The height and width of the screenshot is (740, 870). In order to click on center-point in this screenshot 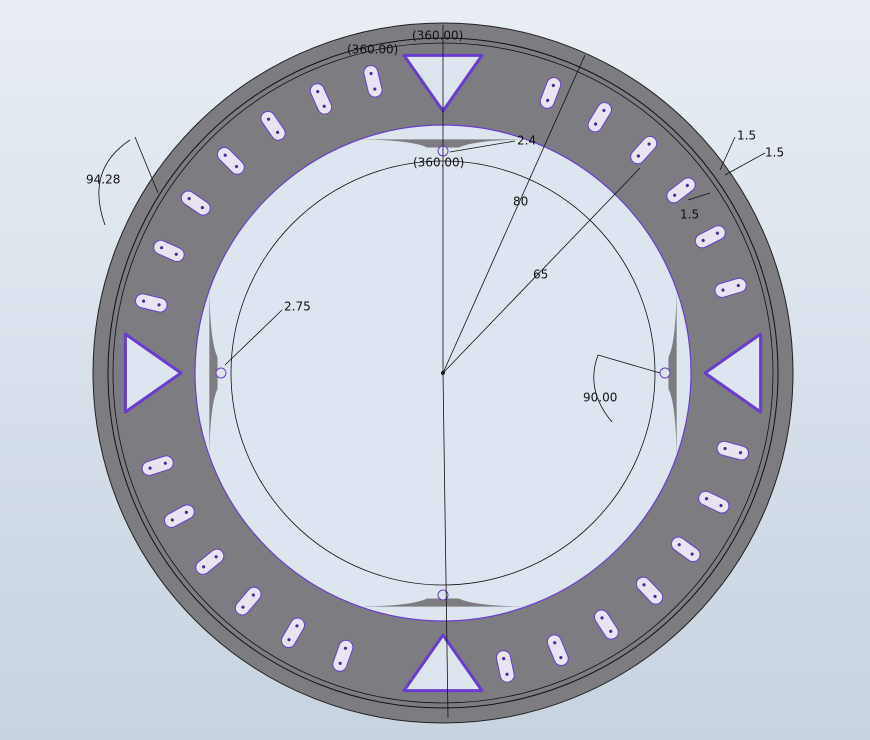, I will do `click(443, 373)`.